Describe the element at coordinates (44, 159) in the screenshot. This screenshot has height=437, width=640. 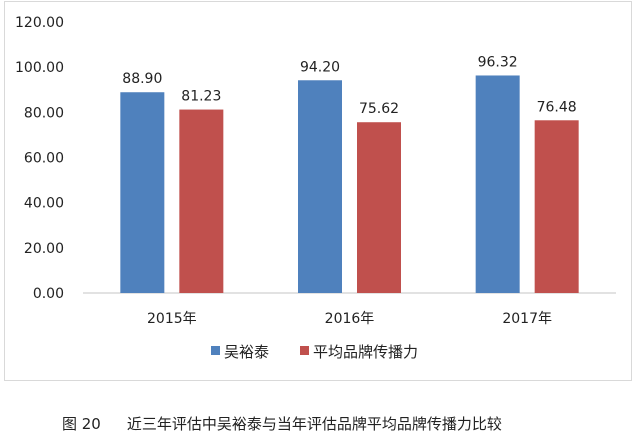
I see `y-tick-label: 60.00` at that location.